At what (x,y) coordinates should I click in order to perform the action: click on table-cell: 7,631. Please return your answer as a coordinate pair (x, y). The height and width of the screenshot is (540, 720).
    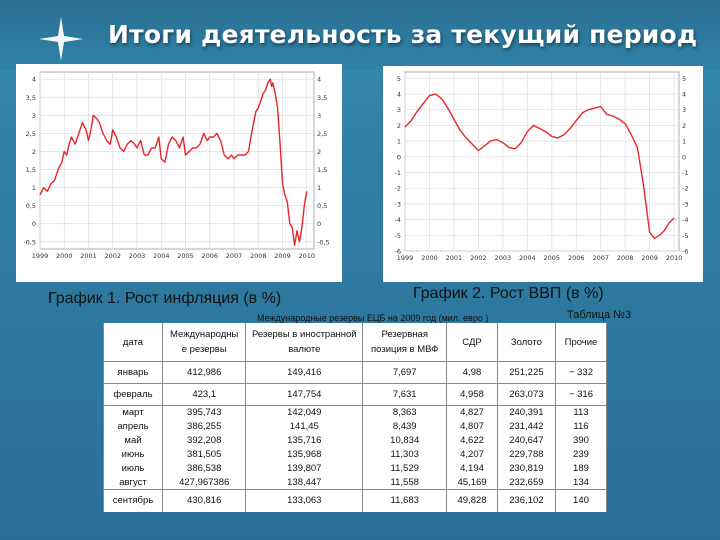
    Looking at the image, I should click on (405, 394).